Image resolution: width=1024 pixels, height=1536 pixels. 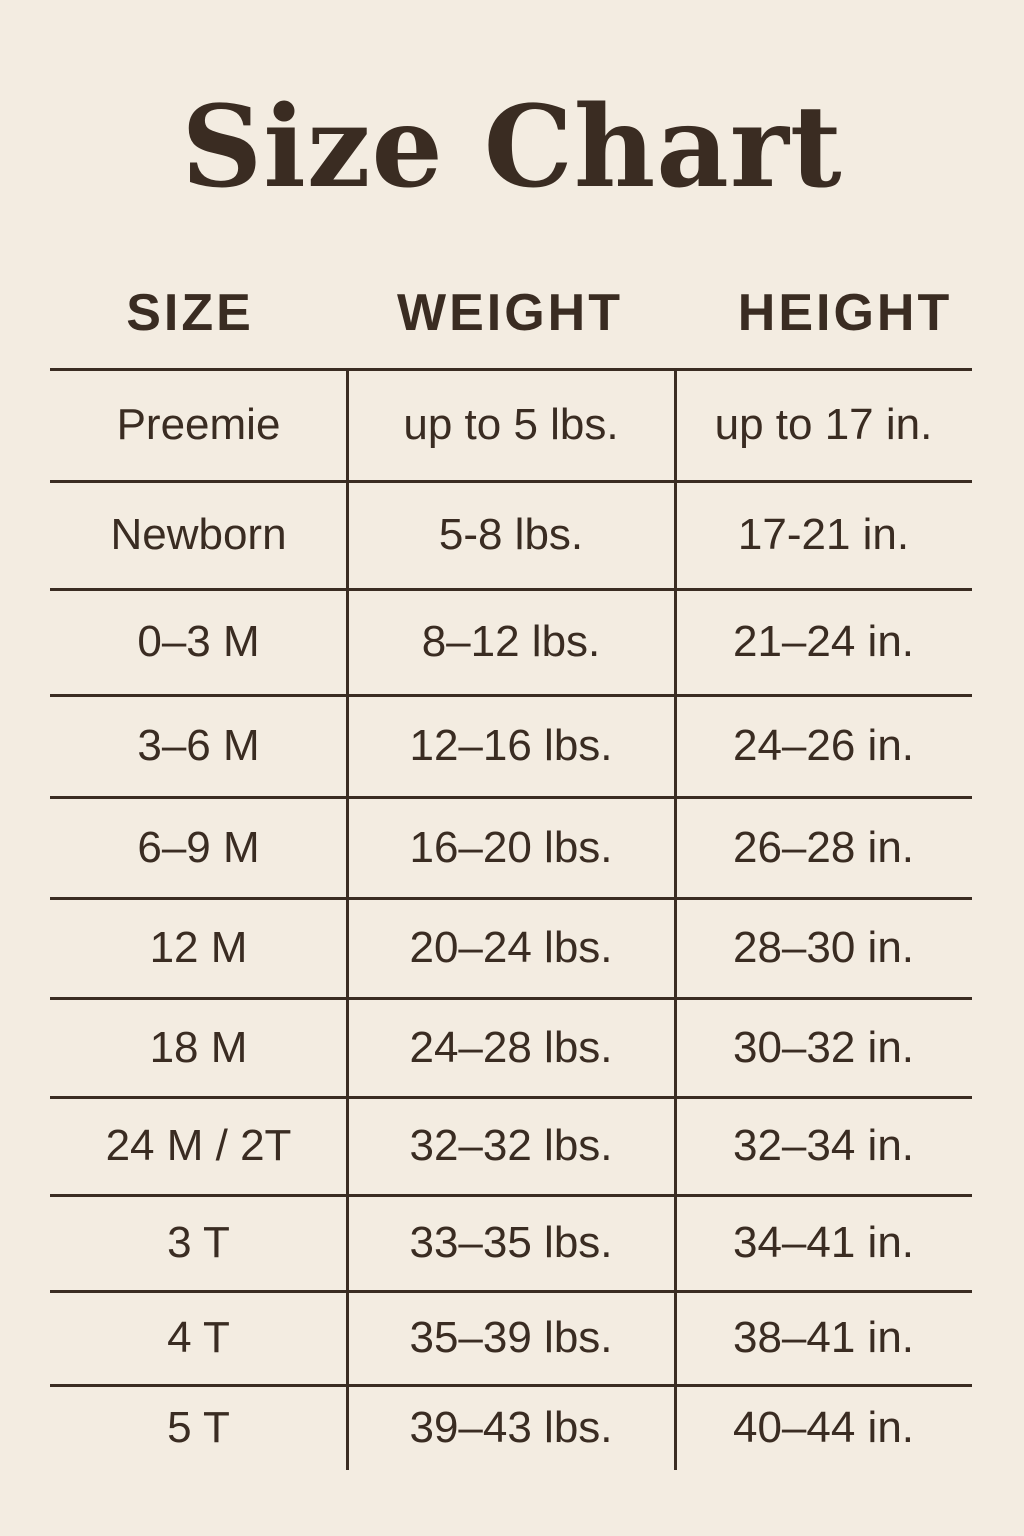 What do you see at coordinates (823, 534) in the screenshot?
I see `height-cell: 17-21 in.` at bounding box center [823, 534].